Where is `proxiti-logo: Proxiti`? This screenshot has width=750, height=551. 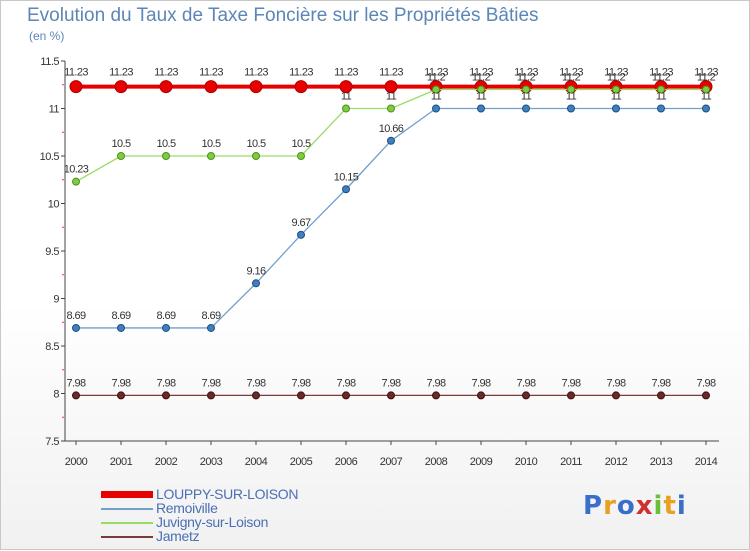 proxiti-logo: Proxiti is located at coordinates (635, 506).